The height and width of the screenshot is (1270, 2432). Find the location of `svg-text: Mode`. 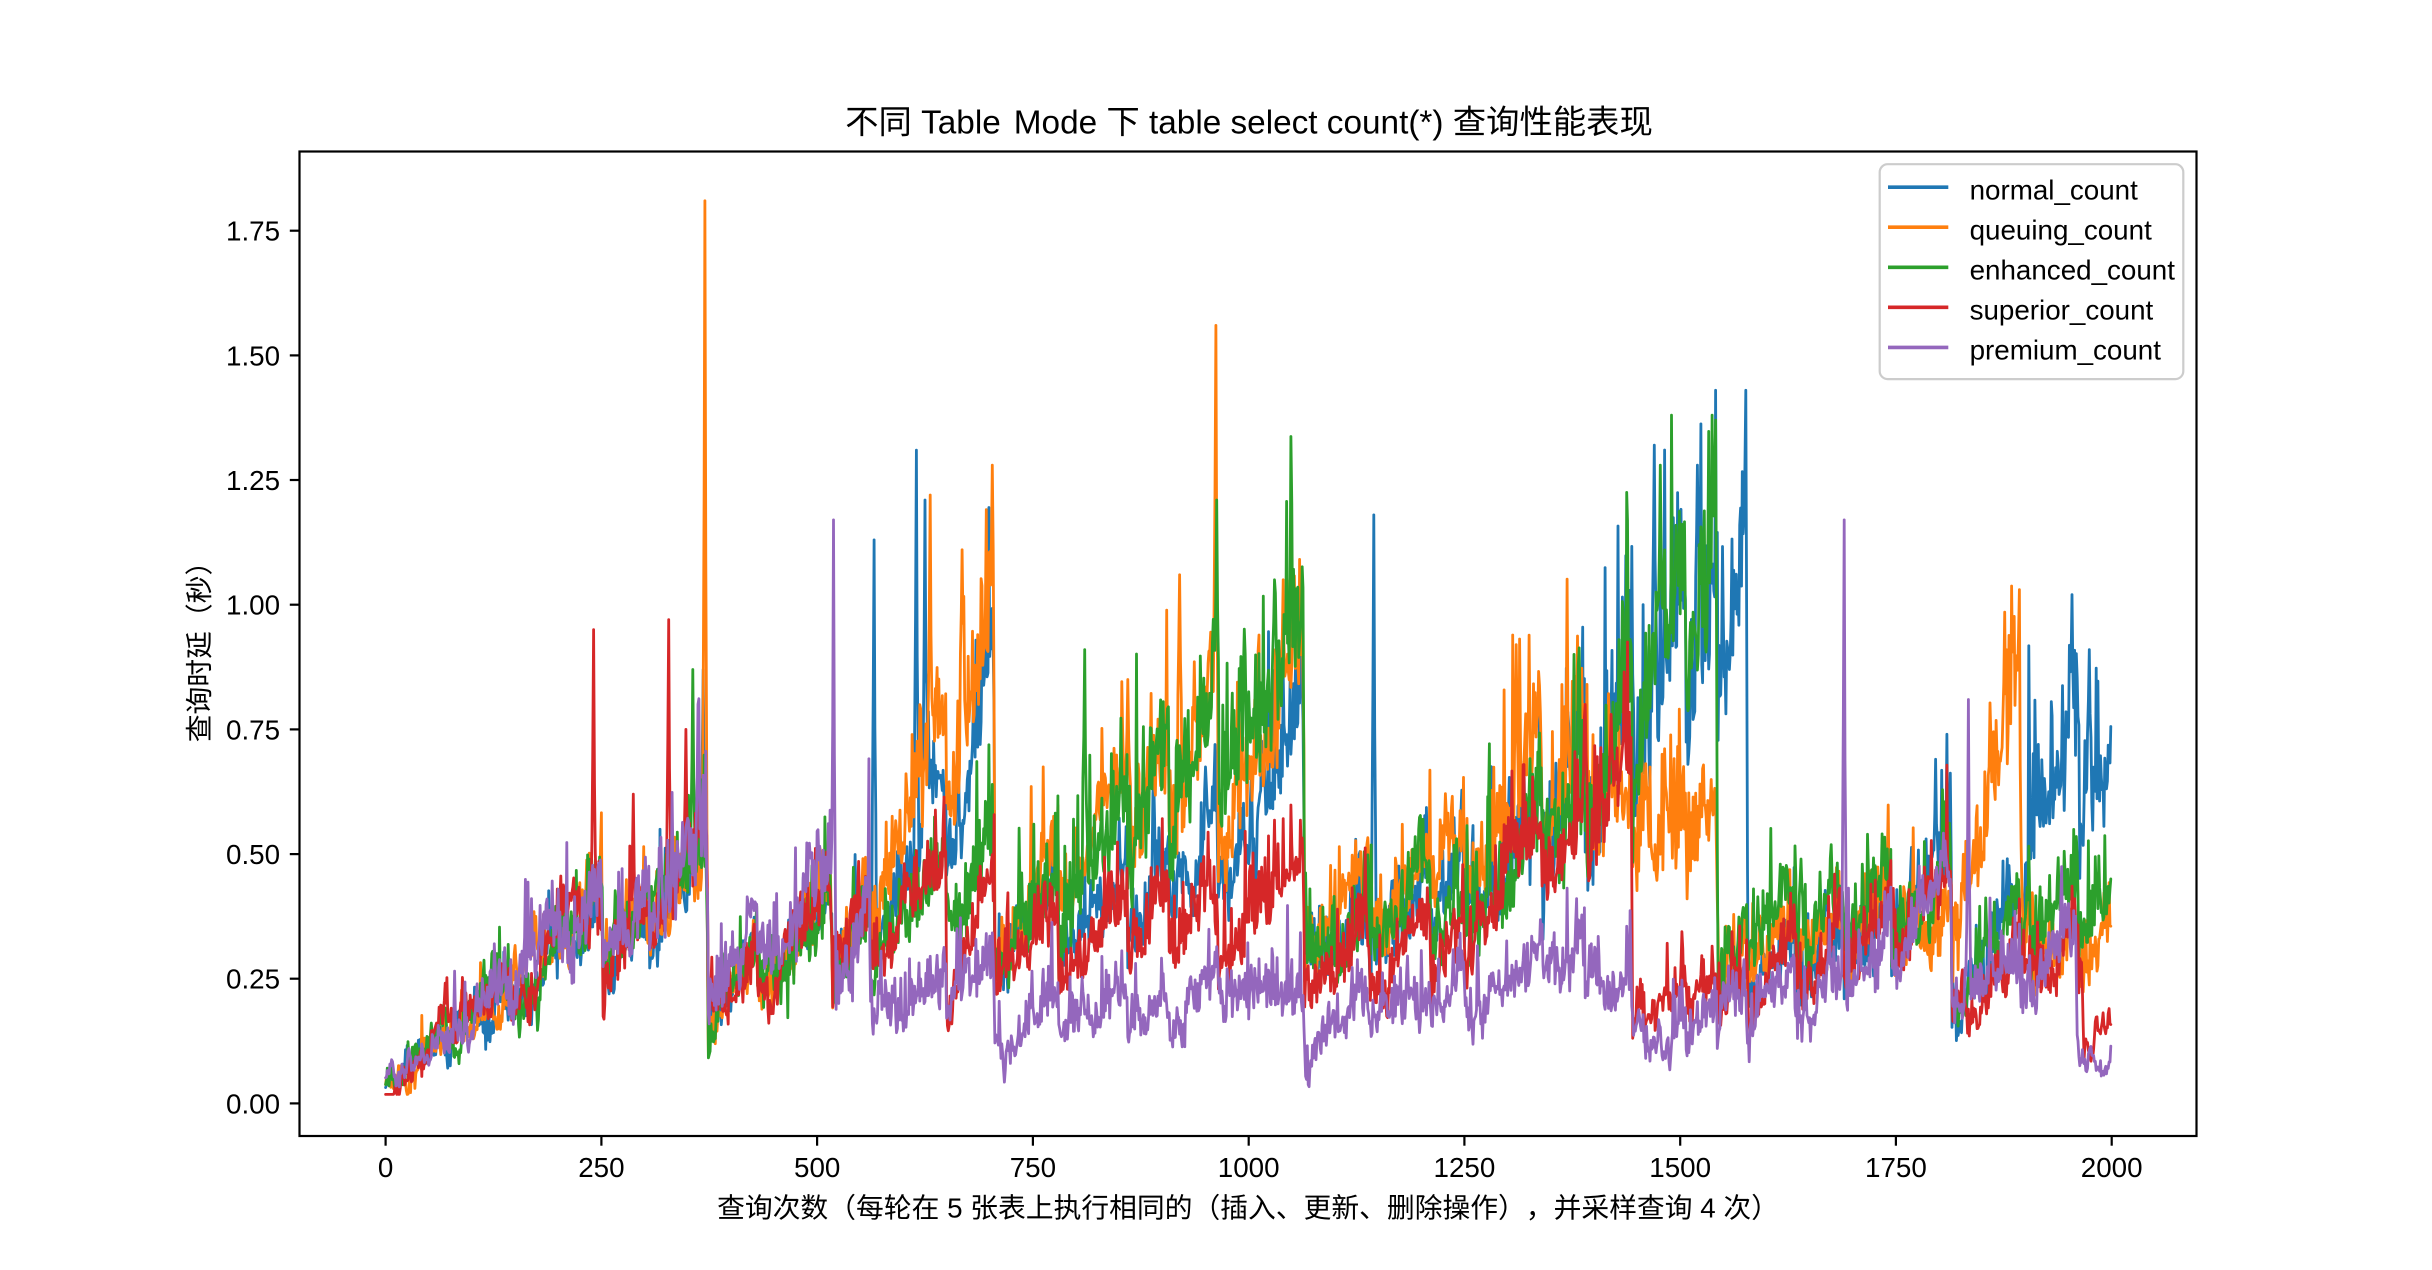

svg-text: Mode is located at coordinates (1055, 123).